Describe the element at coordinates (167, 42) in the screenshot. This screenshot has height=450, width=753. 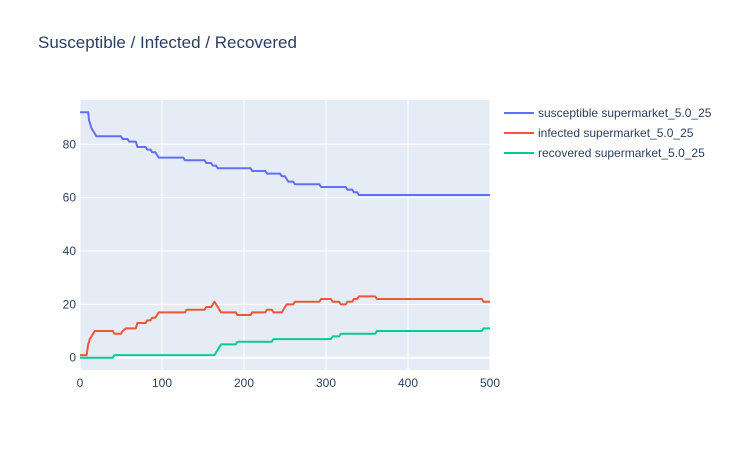
I see `chart-title: Susceptible / Infected / Recovered` at that location.